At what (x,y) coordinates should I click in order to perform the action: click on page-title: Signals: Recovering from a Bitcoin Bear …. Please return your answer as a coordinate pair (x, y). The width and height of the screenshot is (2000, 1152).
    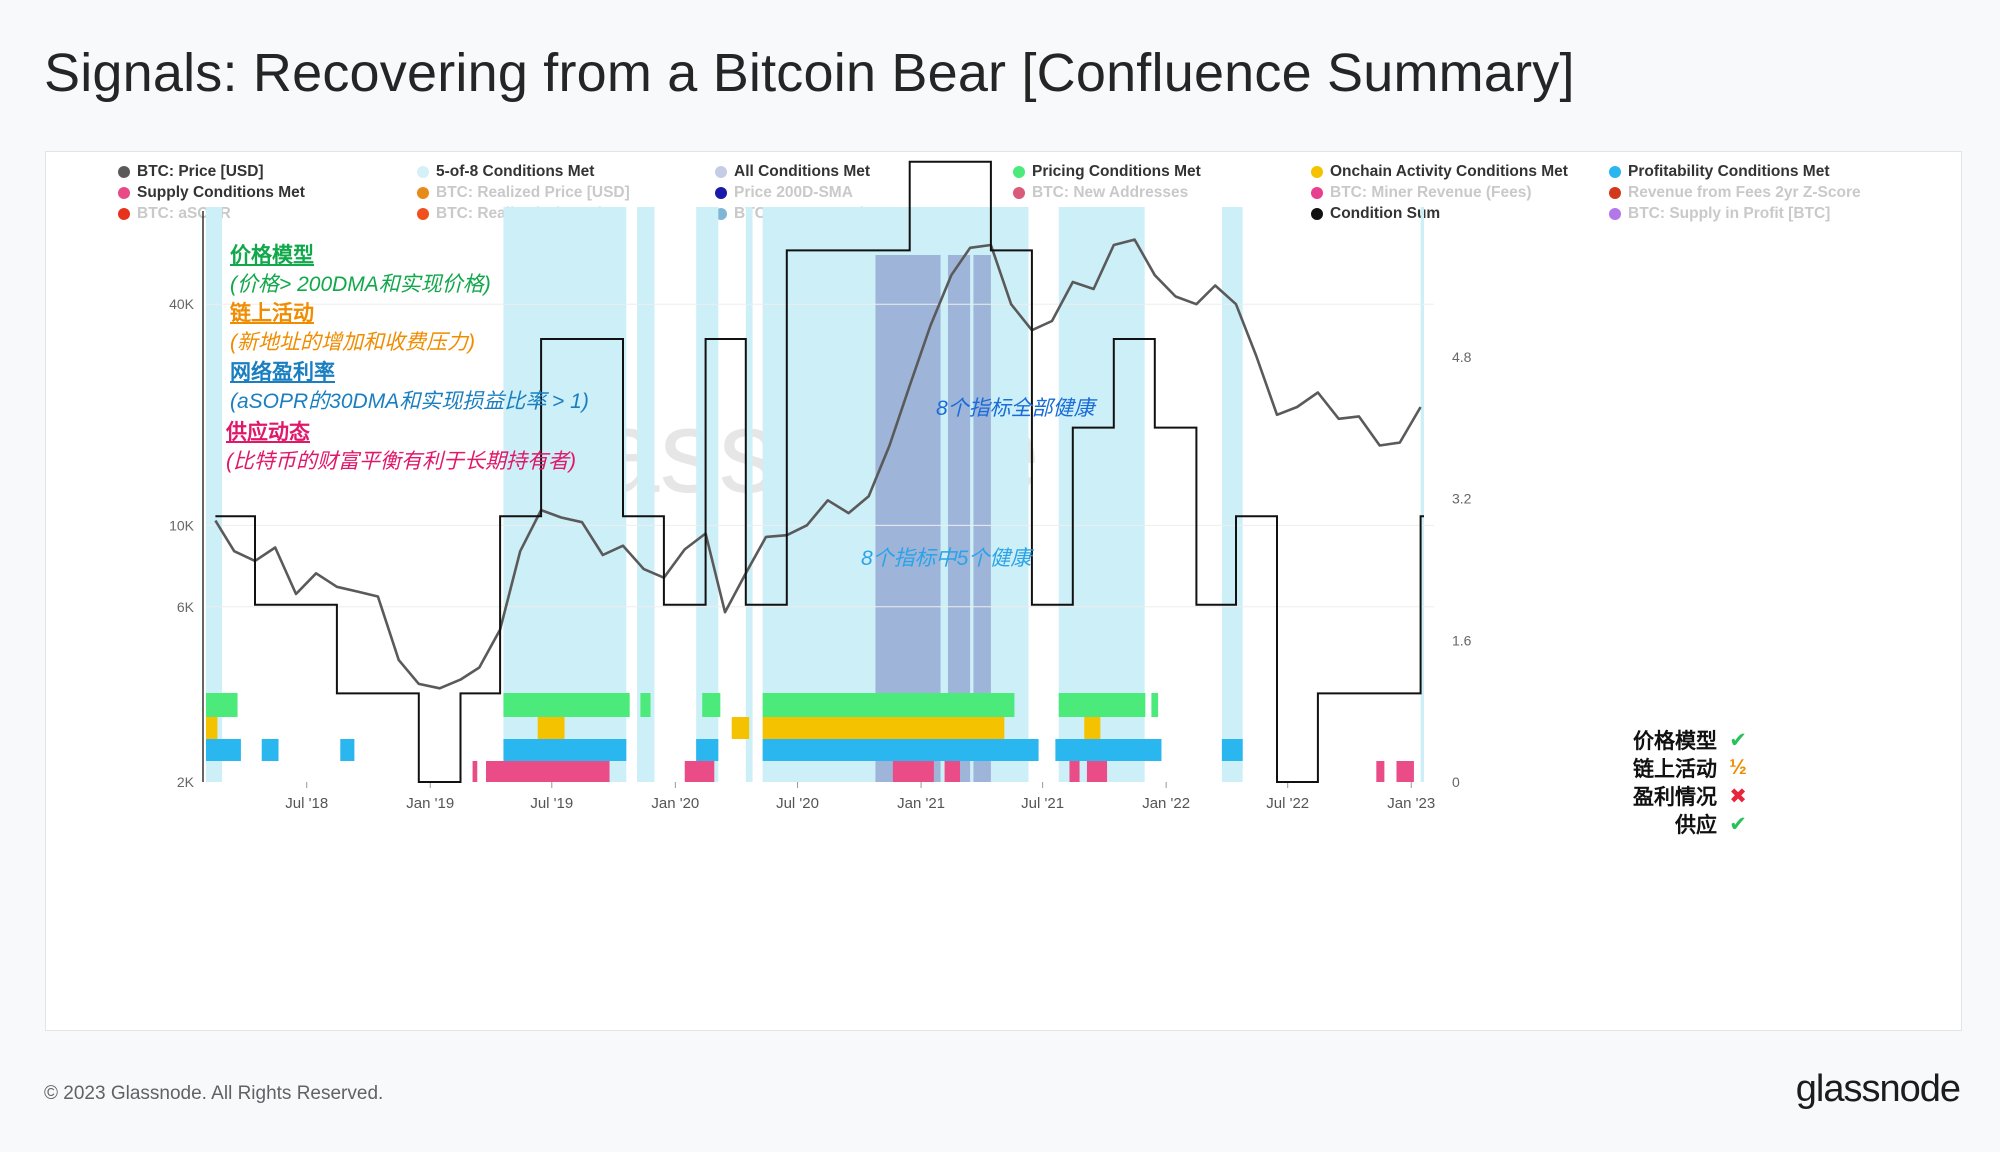
    Looking at the image, I should click on (809, 73).